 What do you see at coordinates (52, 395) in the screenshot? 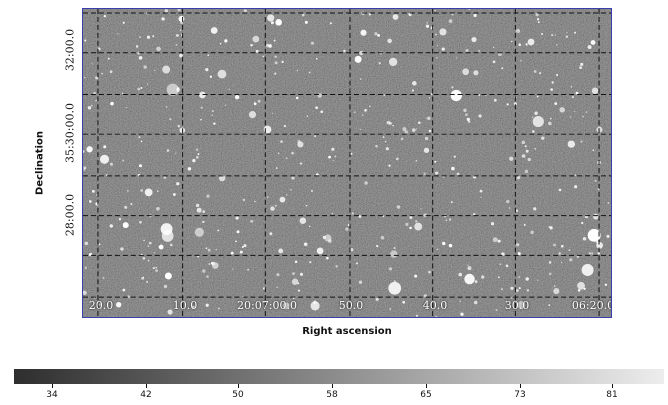
I see `colorbar-tick-label: 34` at bounding box center [52, 395].